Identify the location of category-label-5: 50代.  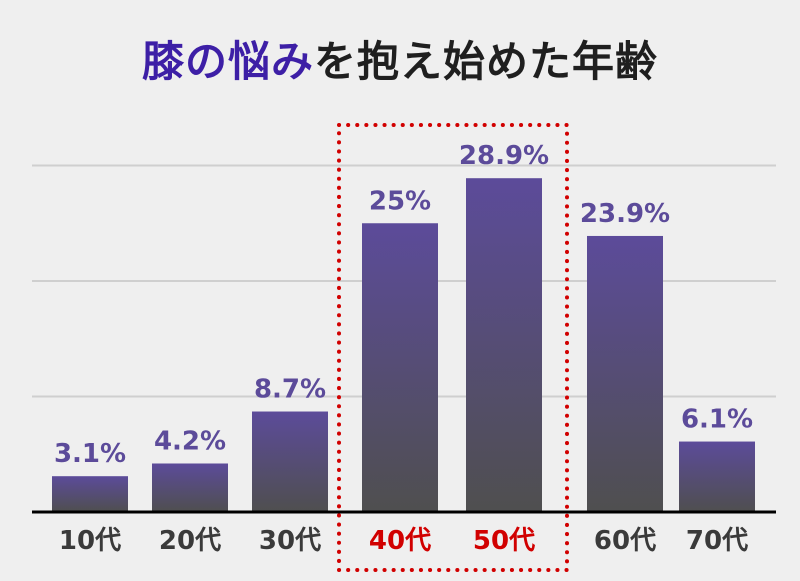
(504, 541).